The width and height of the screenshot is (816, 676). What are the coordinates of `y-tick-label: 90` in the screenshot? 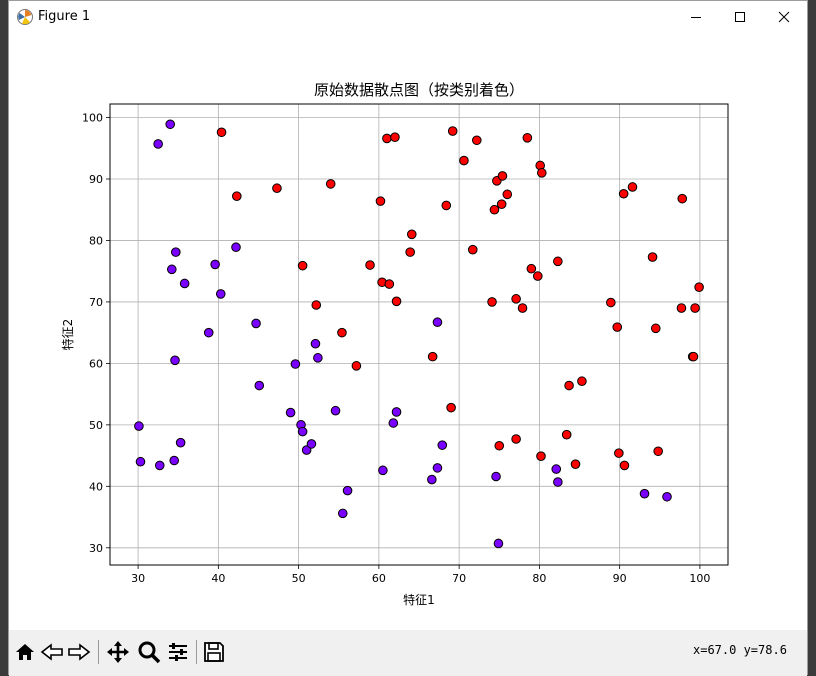 It's located at (96, 179).